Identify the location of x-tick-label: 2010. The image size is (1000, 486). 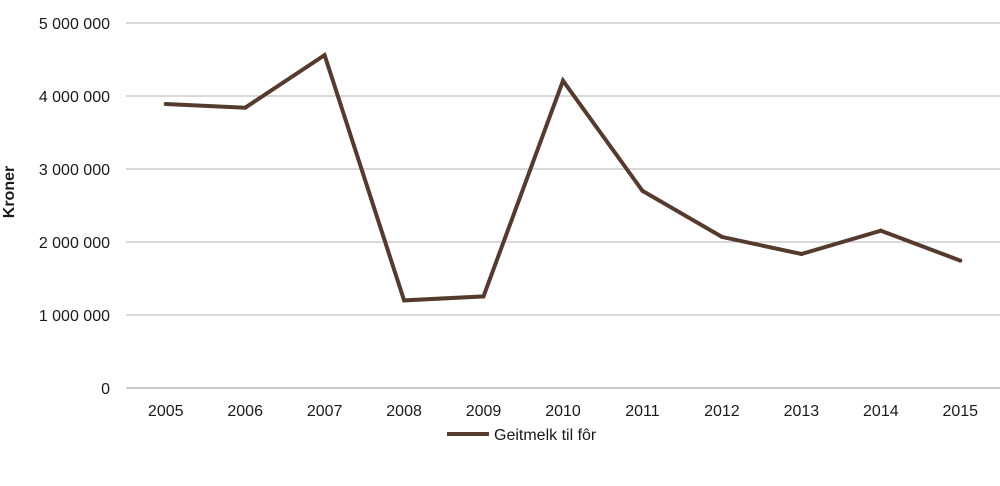
(563, 411).